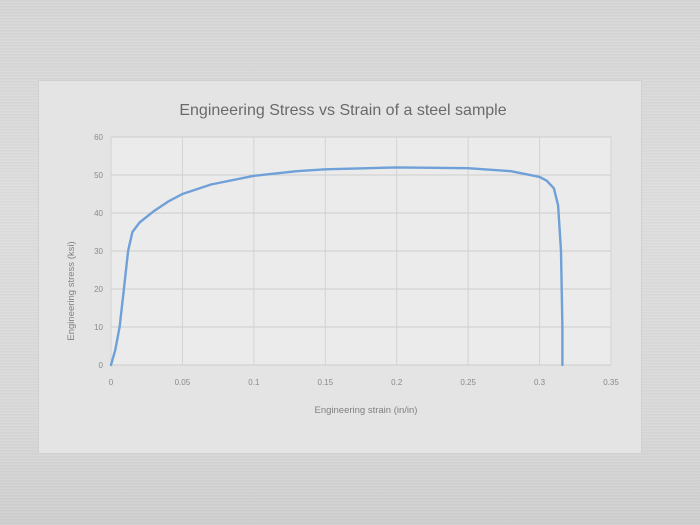  What do you see at coordinates (468, 382) in the screenshot?
I see `x-tick-label: 0.25` at bounding box center [468, 382].